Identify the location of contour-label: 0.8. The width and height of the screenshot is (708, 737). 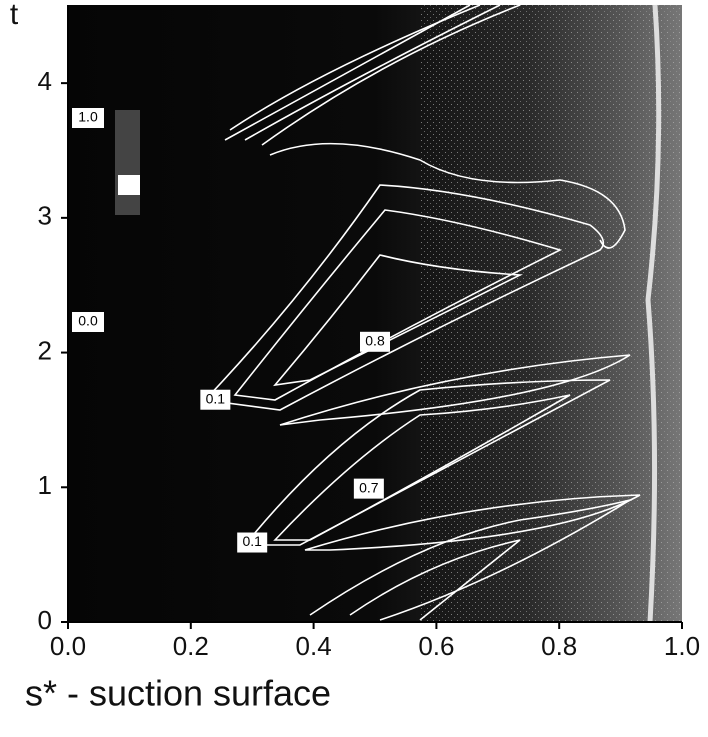
(375, 340).